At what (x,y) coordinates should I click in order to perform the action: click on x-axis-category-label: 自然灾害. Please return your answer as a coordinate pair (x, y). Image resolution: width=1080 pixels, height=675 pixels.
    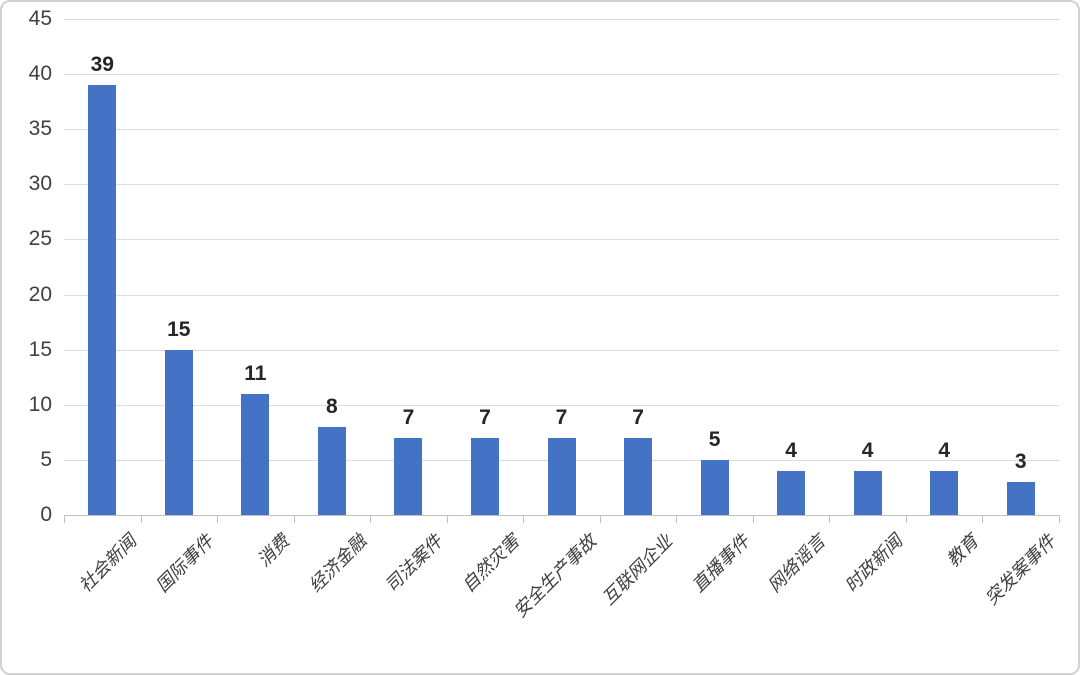
    Looking at the image, I should click on (491, 564).